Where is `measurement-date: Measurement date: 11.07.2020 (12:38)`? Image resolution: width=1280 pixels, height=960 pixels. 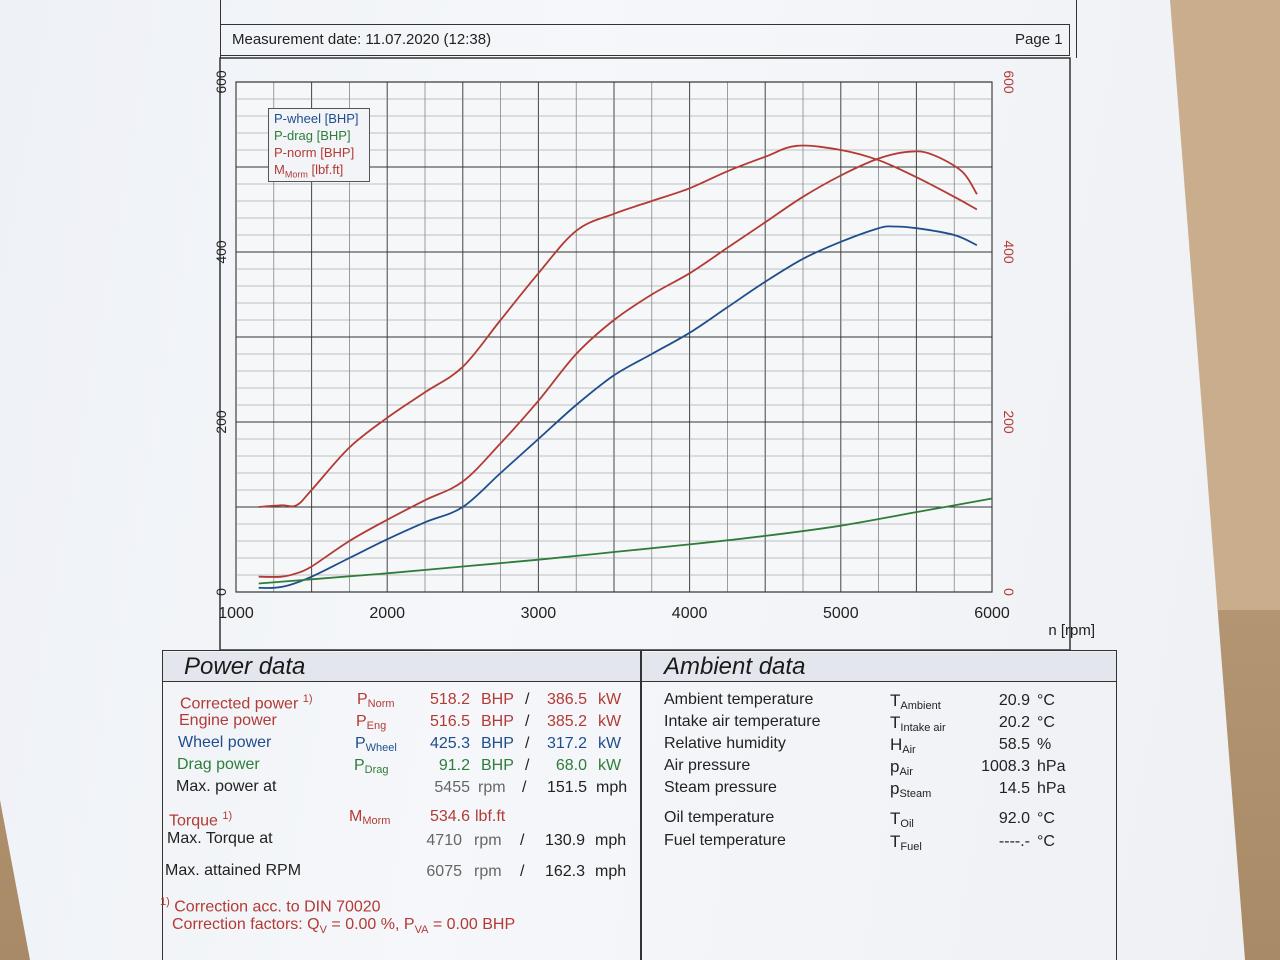
measurement-date: Measurement date: 11.07.2020 (12:38) is located at coordinates (362, 39).